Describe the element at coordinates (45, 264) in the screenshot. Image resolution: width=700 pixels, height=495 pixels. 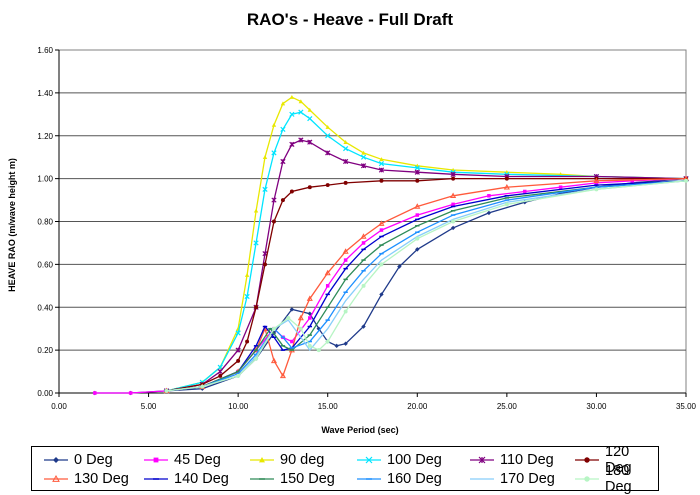
I see `y-tick-label: 0.60` at that location.